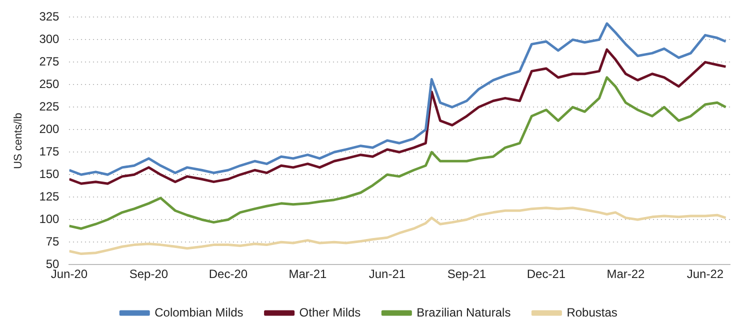 The image size is (744, 331). Describe the element at coordinates (53, 241) in the screenshot. I see `y-tick-label: 75` at that location.